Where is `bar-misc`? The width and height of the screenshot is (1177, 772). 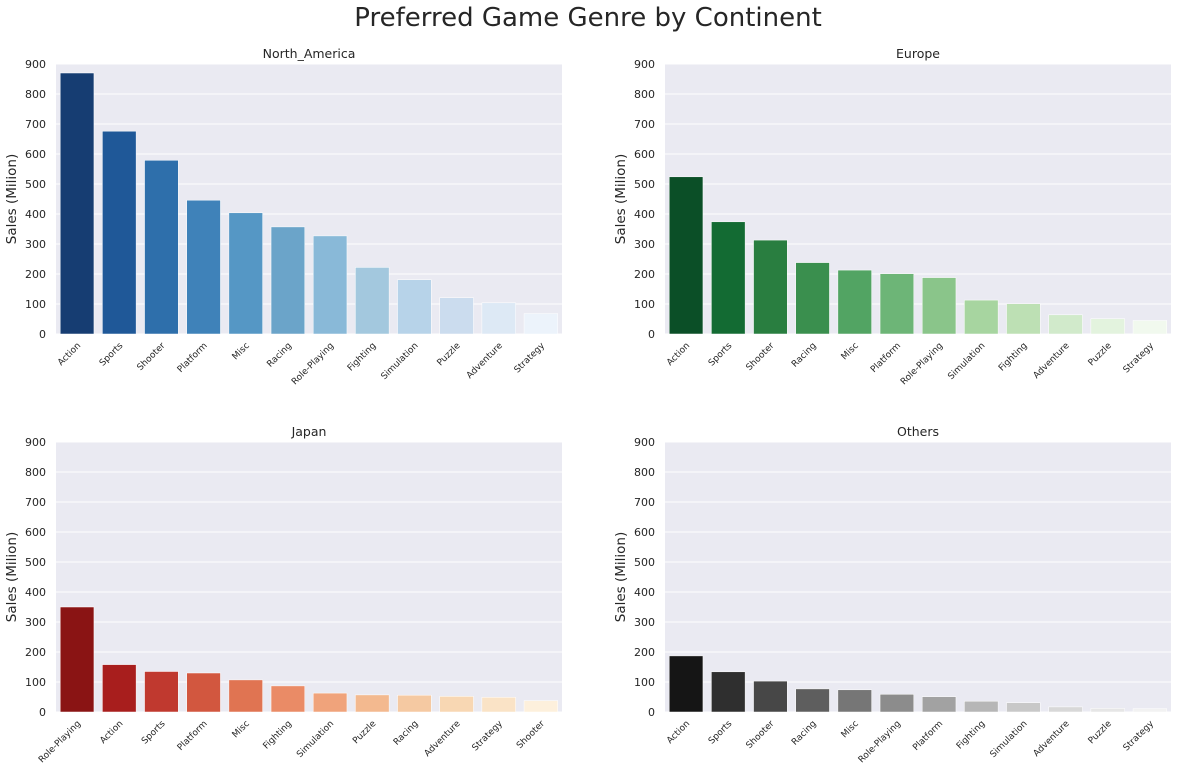 bar-misc is located at coordinates (854, 701).